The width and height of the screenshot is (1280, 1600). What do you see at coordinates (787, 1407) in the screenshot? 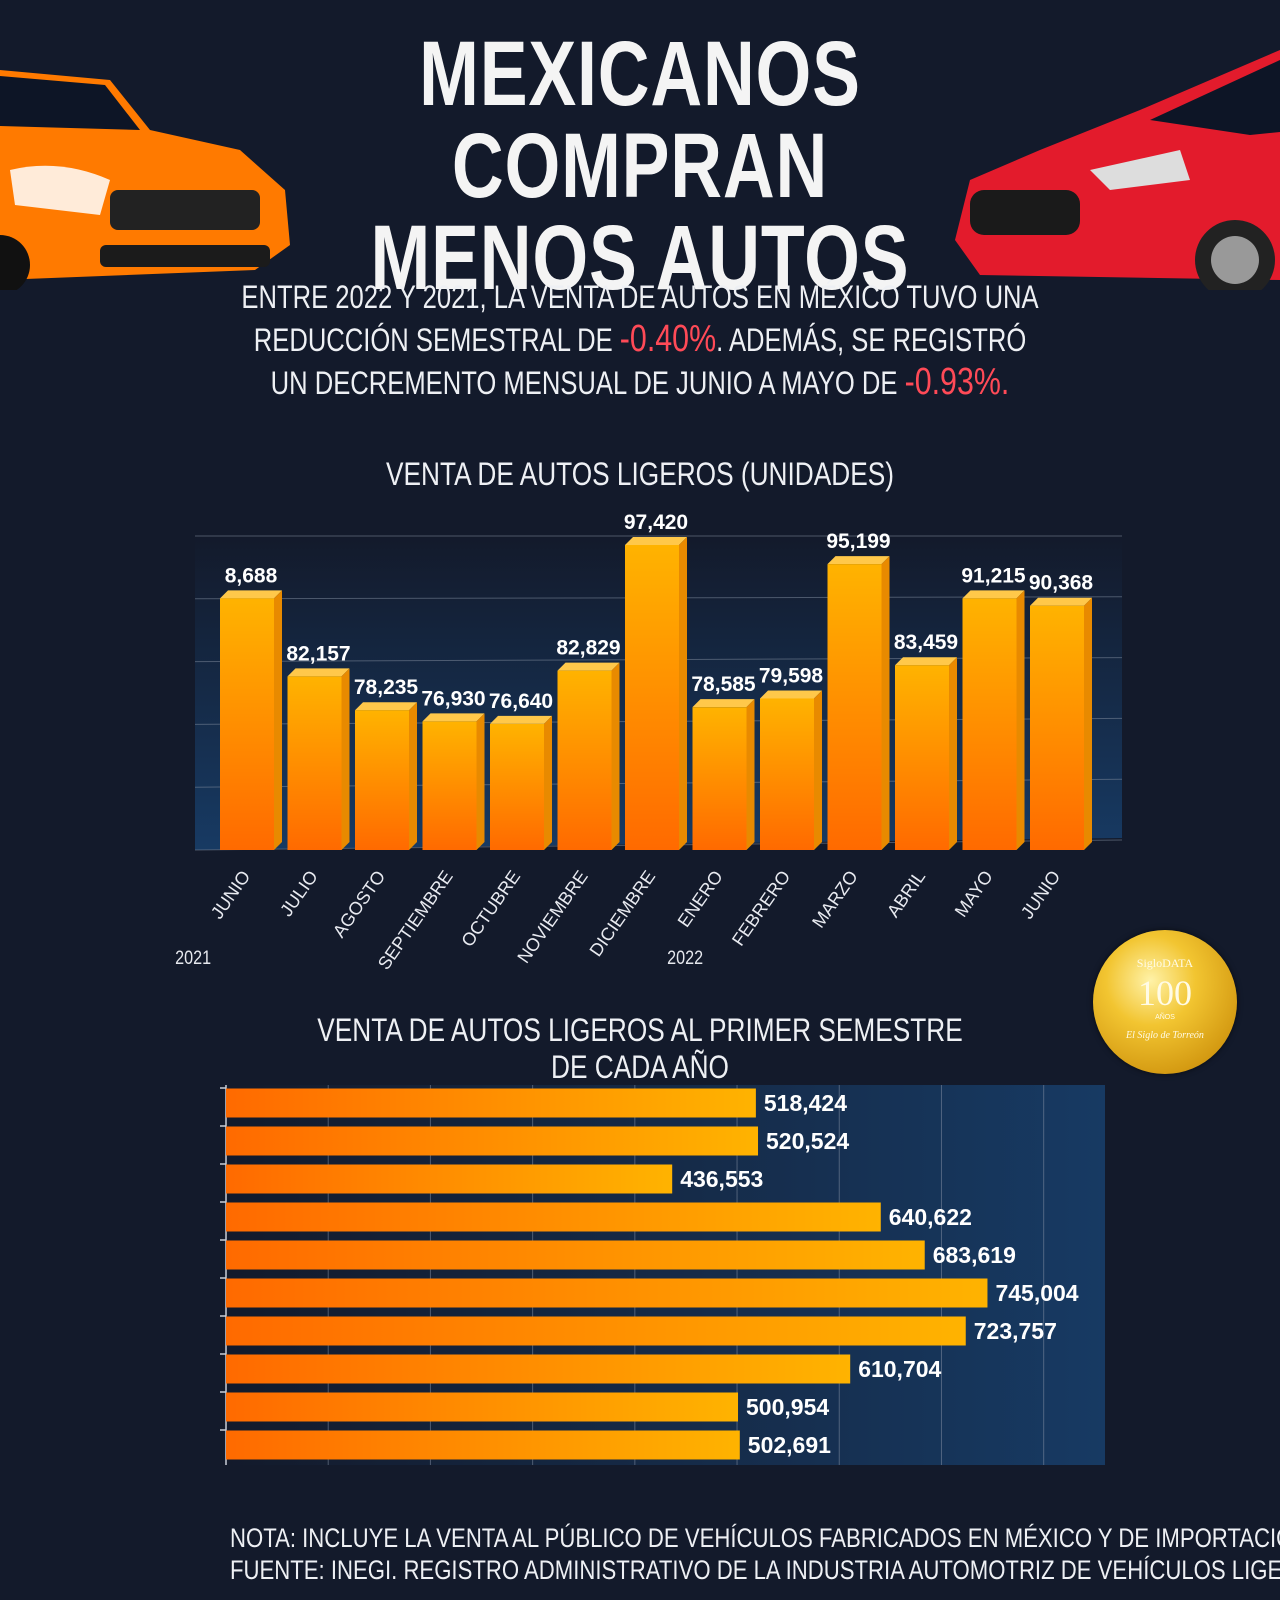
I see `data-label: 500,954` at bounding box center [787, 1407].